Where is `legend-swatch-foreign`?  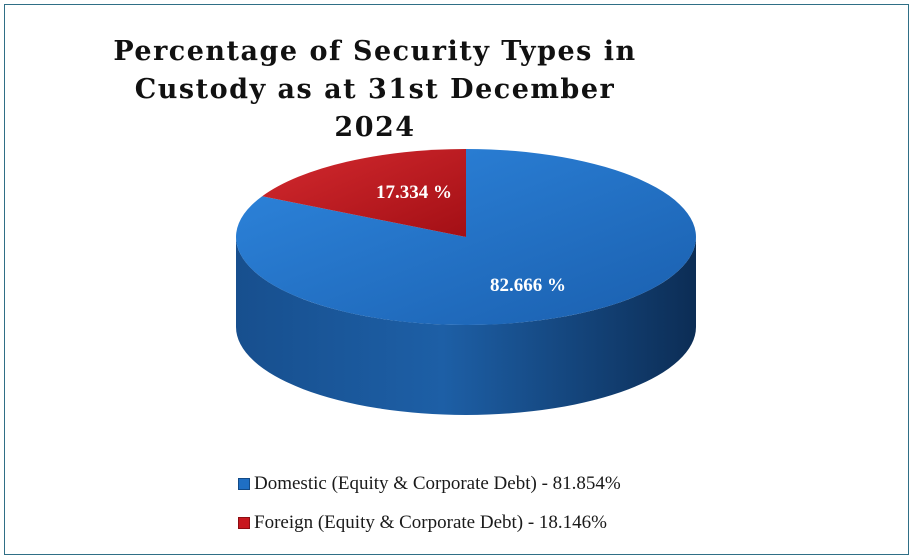 legend-swatch-foreign is located at coordinates (244, 522).